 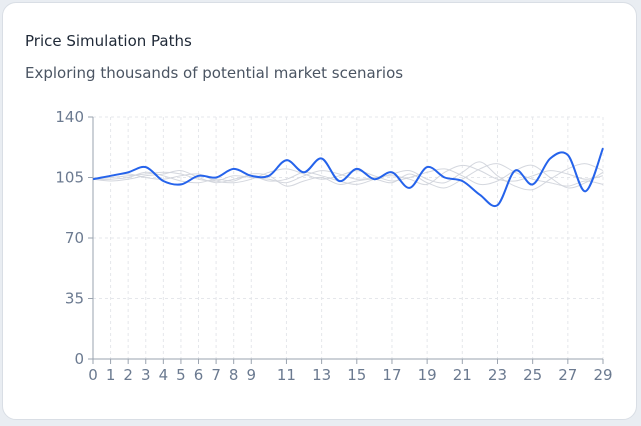 What do you see at coordinates (108, 41) in the screenshot?
I see `chart-title: Price Simulation Paths` at bounding box center [108, 41].